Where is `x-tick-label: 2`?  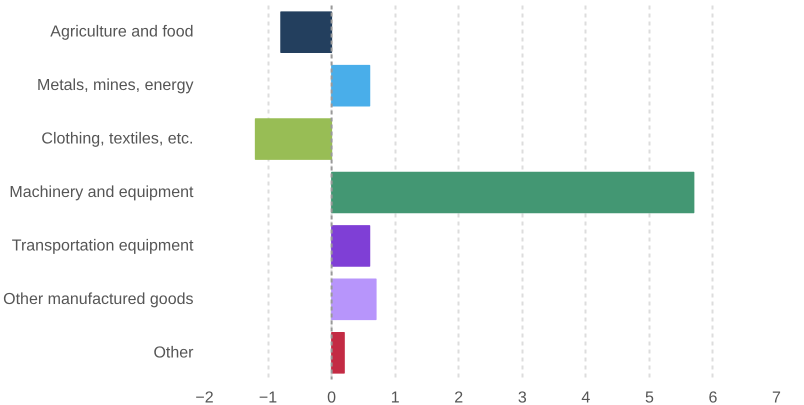
x-tick-label: 2 is located at coordinates (459, 397).